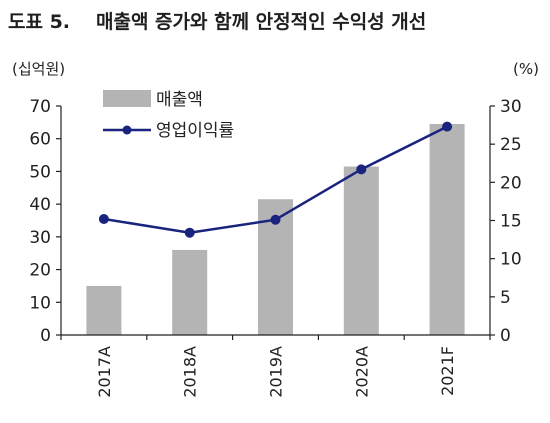 The height and width of the screenshot is (423, 550). What do you see at coordinates (168, 115) in the screenshot?
I see `legend: 매출액 영업이익률` at bounding box center [168, 115].